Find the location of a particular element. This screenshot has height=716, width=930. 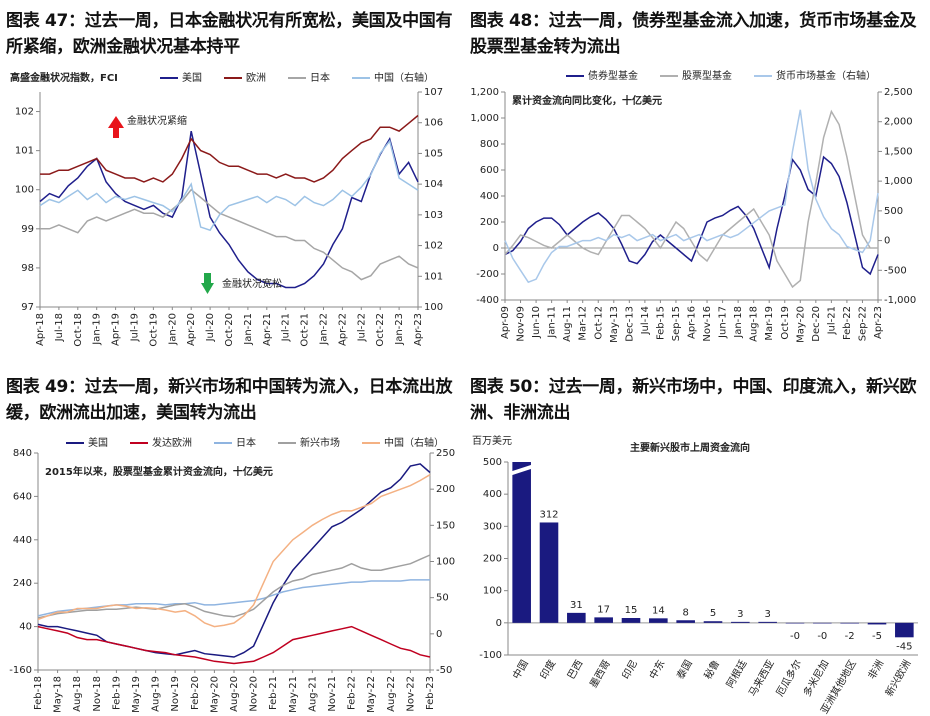

legend-label: 美国 is located at coordinates (192, 77).